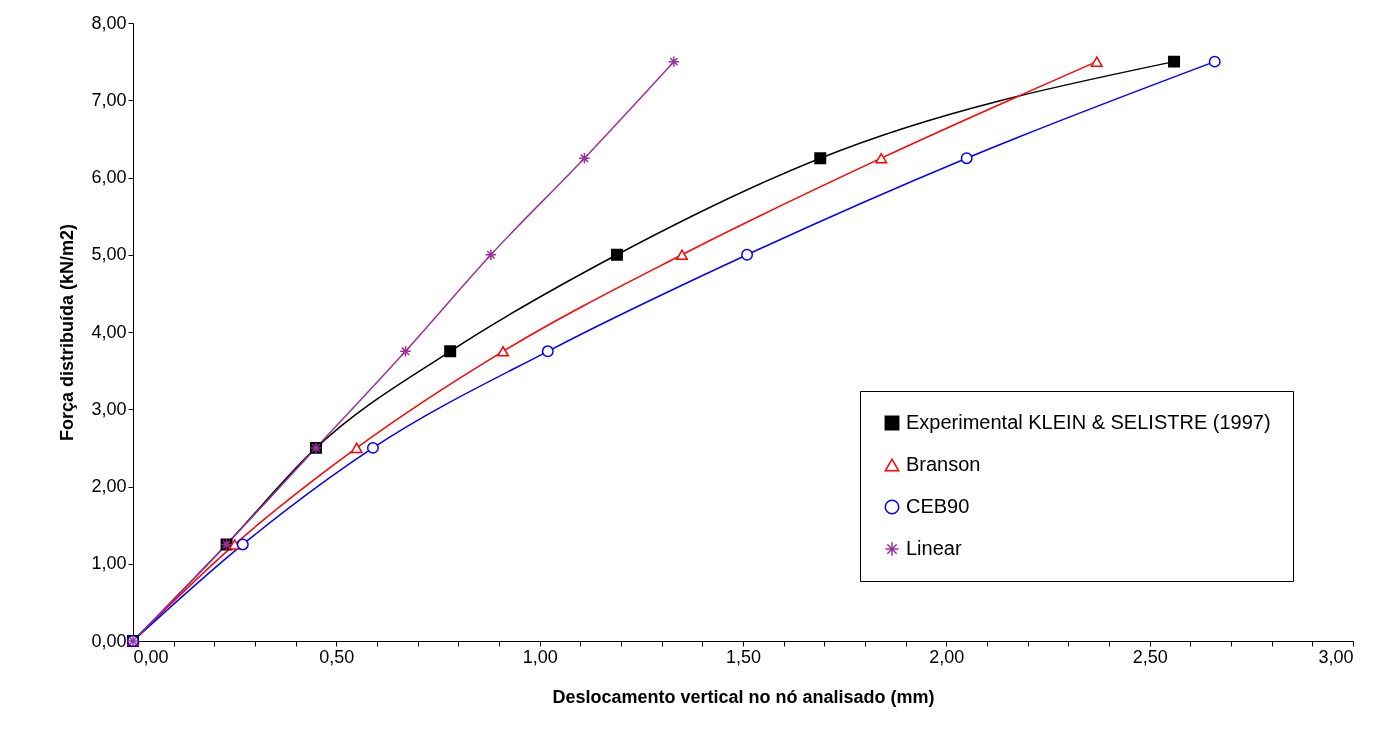 The height and width of the screenshot is (754, 1397). Describe the element at coordinates (337, 656) in the screenshot. I see `x-tick-label: 0,50` at that location.